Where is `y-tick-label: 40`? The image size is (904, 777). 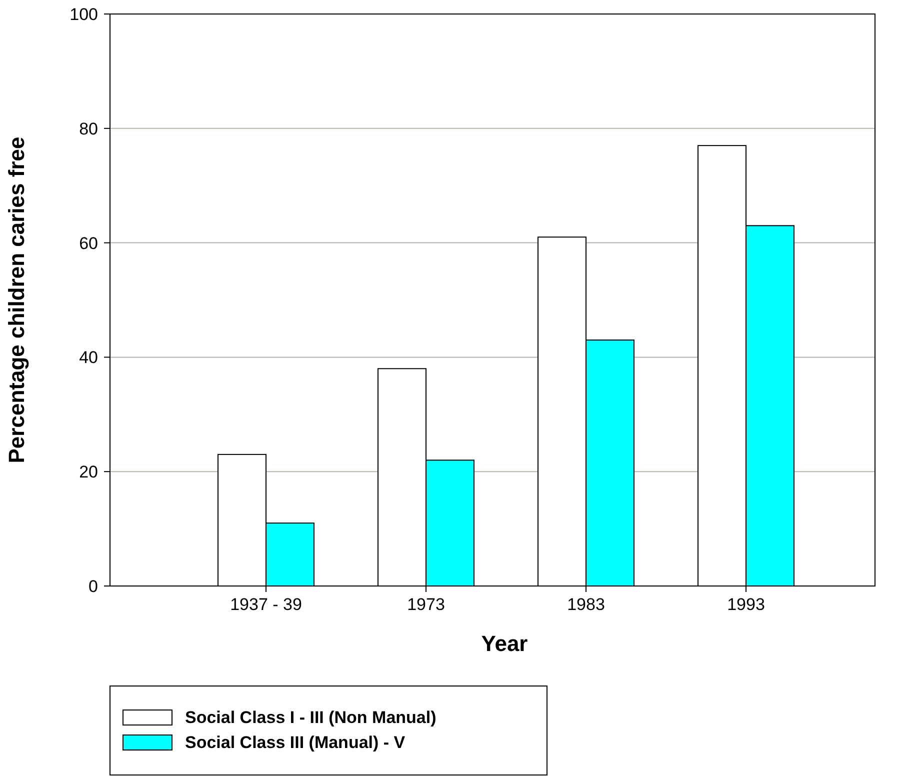 y-tick-label: 40 is located at coordinates (88, 358).